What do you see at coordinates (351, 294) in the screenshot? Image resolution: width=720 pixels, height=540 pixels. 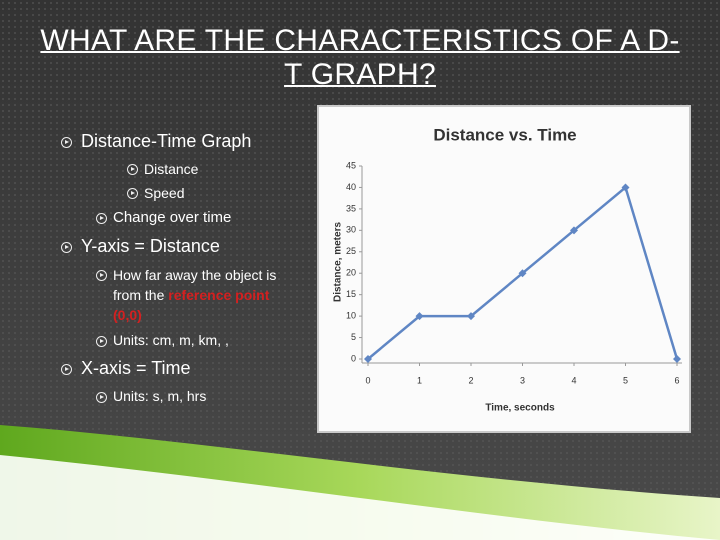 I see `y-tick-label: 15` at bounding box center [351, 294].